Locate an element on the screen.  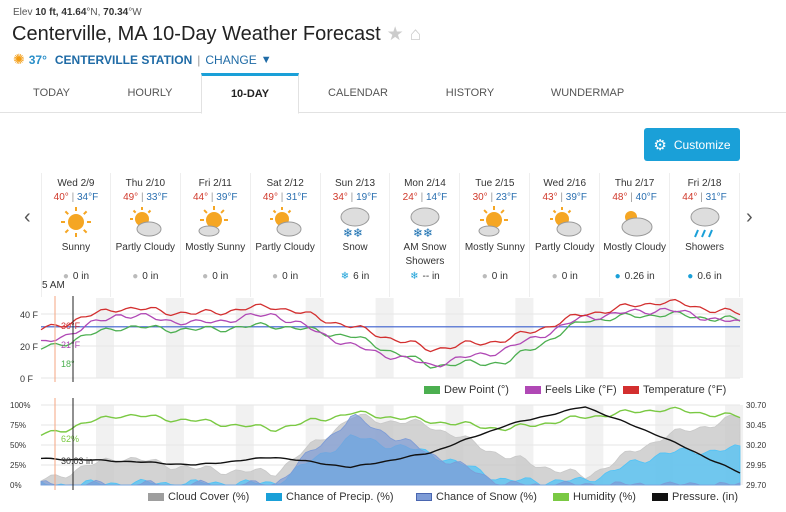
station-link: CENTERVILLE STATION is located at coordinates (123, 59).